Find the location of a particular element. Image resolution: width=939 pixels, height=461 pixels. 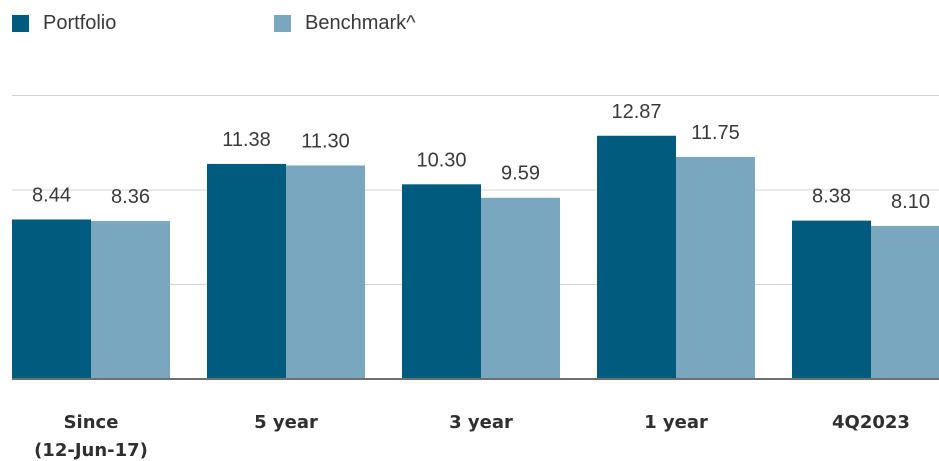

data-label-portfolio: 8.38 is located at coordinates (831, 197).